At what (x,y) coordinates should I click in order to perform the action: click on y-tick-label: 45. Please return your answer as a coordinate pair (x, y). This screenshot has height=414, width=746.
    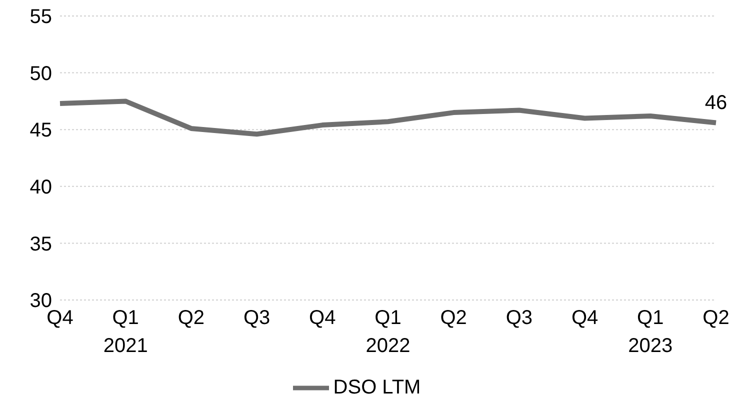
    Looking at the image, I should click on (41, 131).